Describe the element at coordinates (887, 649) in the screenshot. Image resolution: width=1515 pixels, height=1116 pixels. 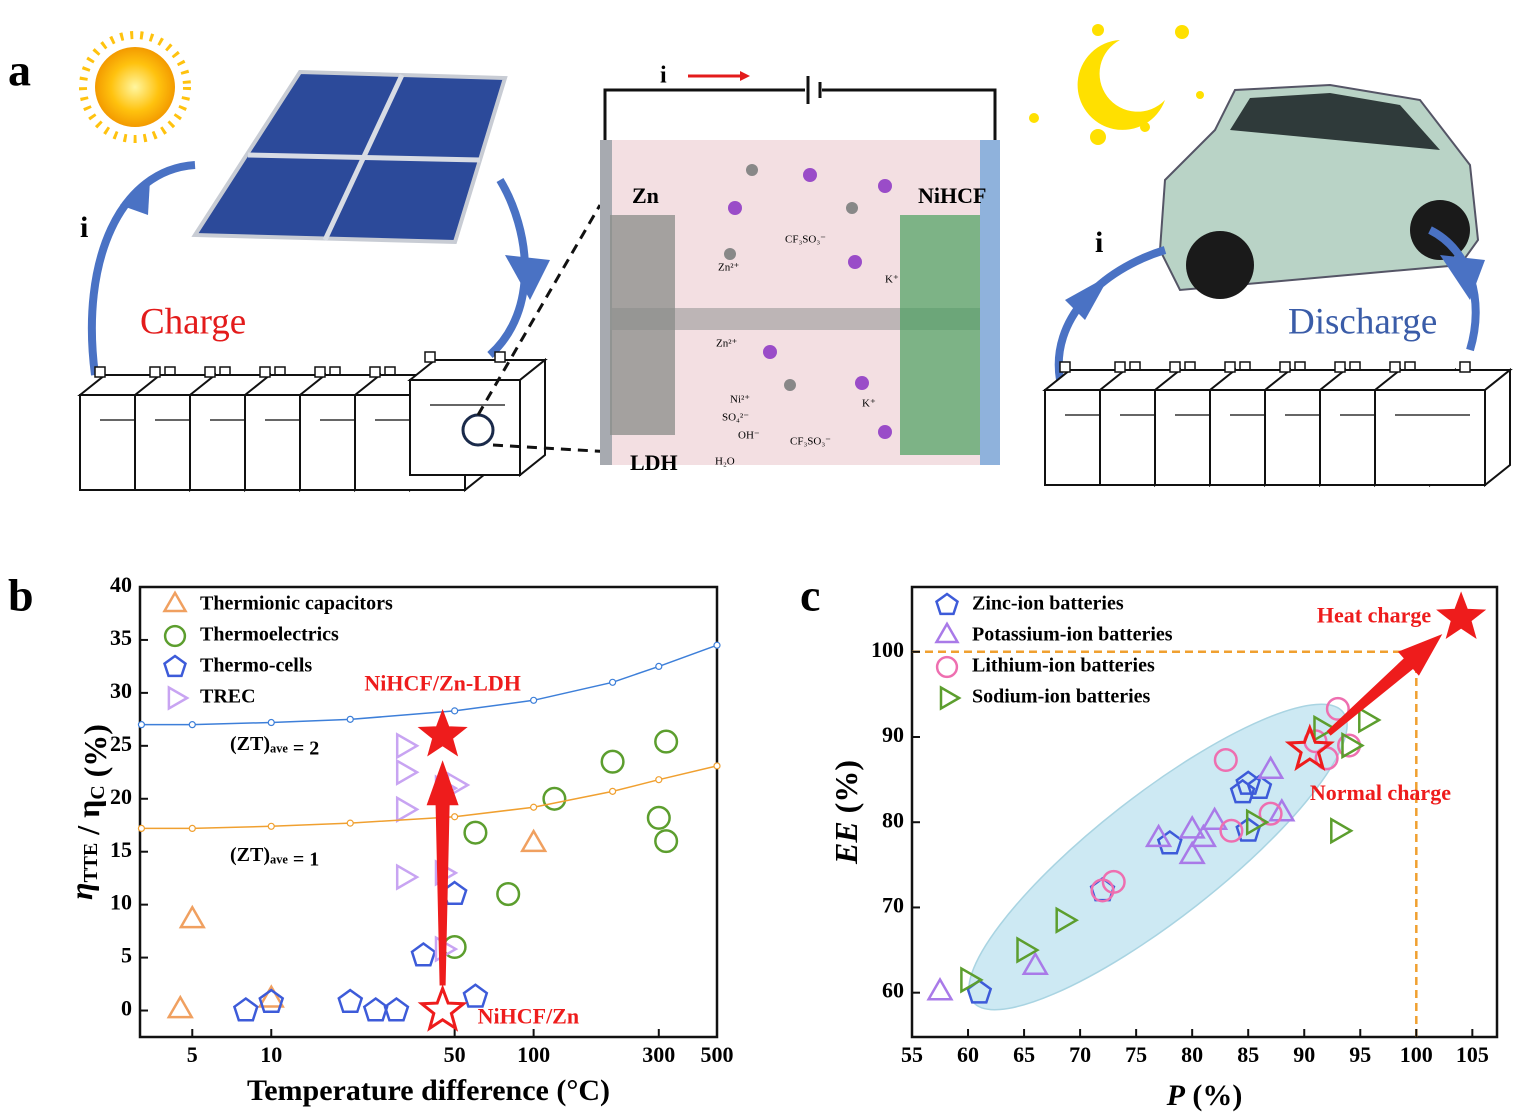
I see `y-tick-label: 100` at that location.